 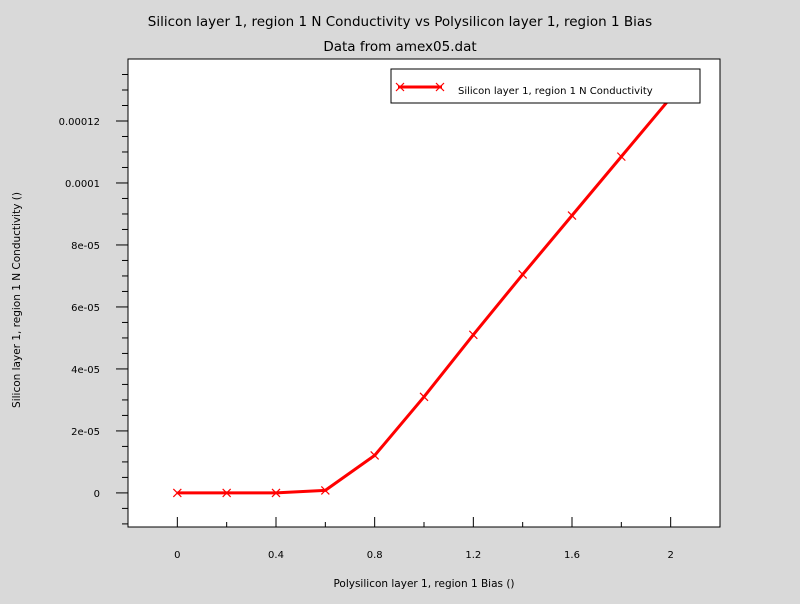 I want to click on y-tick-label: 4e-05, so click(x=85, y=370).